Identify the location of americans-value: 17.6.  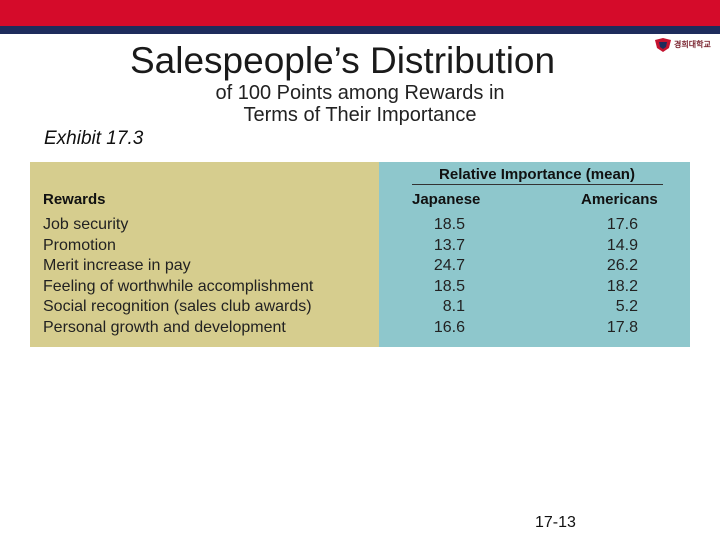
(622, 224).